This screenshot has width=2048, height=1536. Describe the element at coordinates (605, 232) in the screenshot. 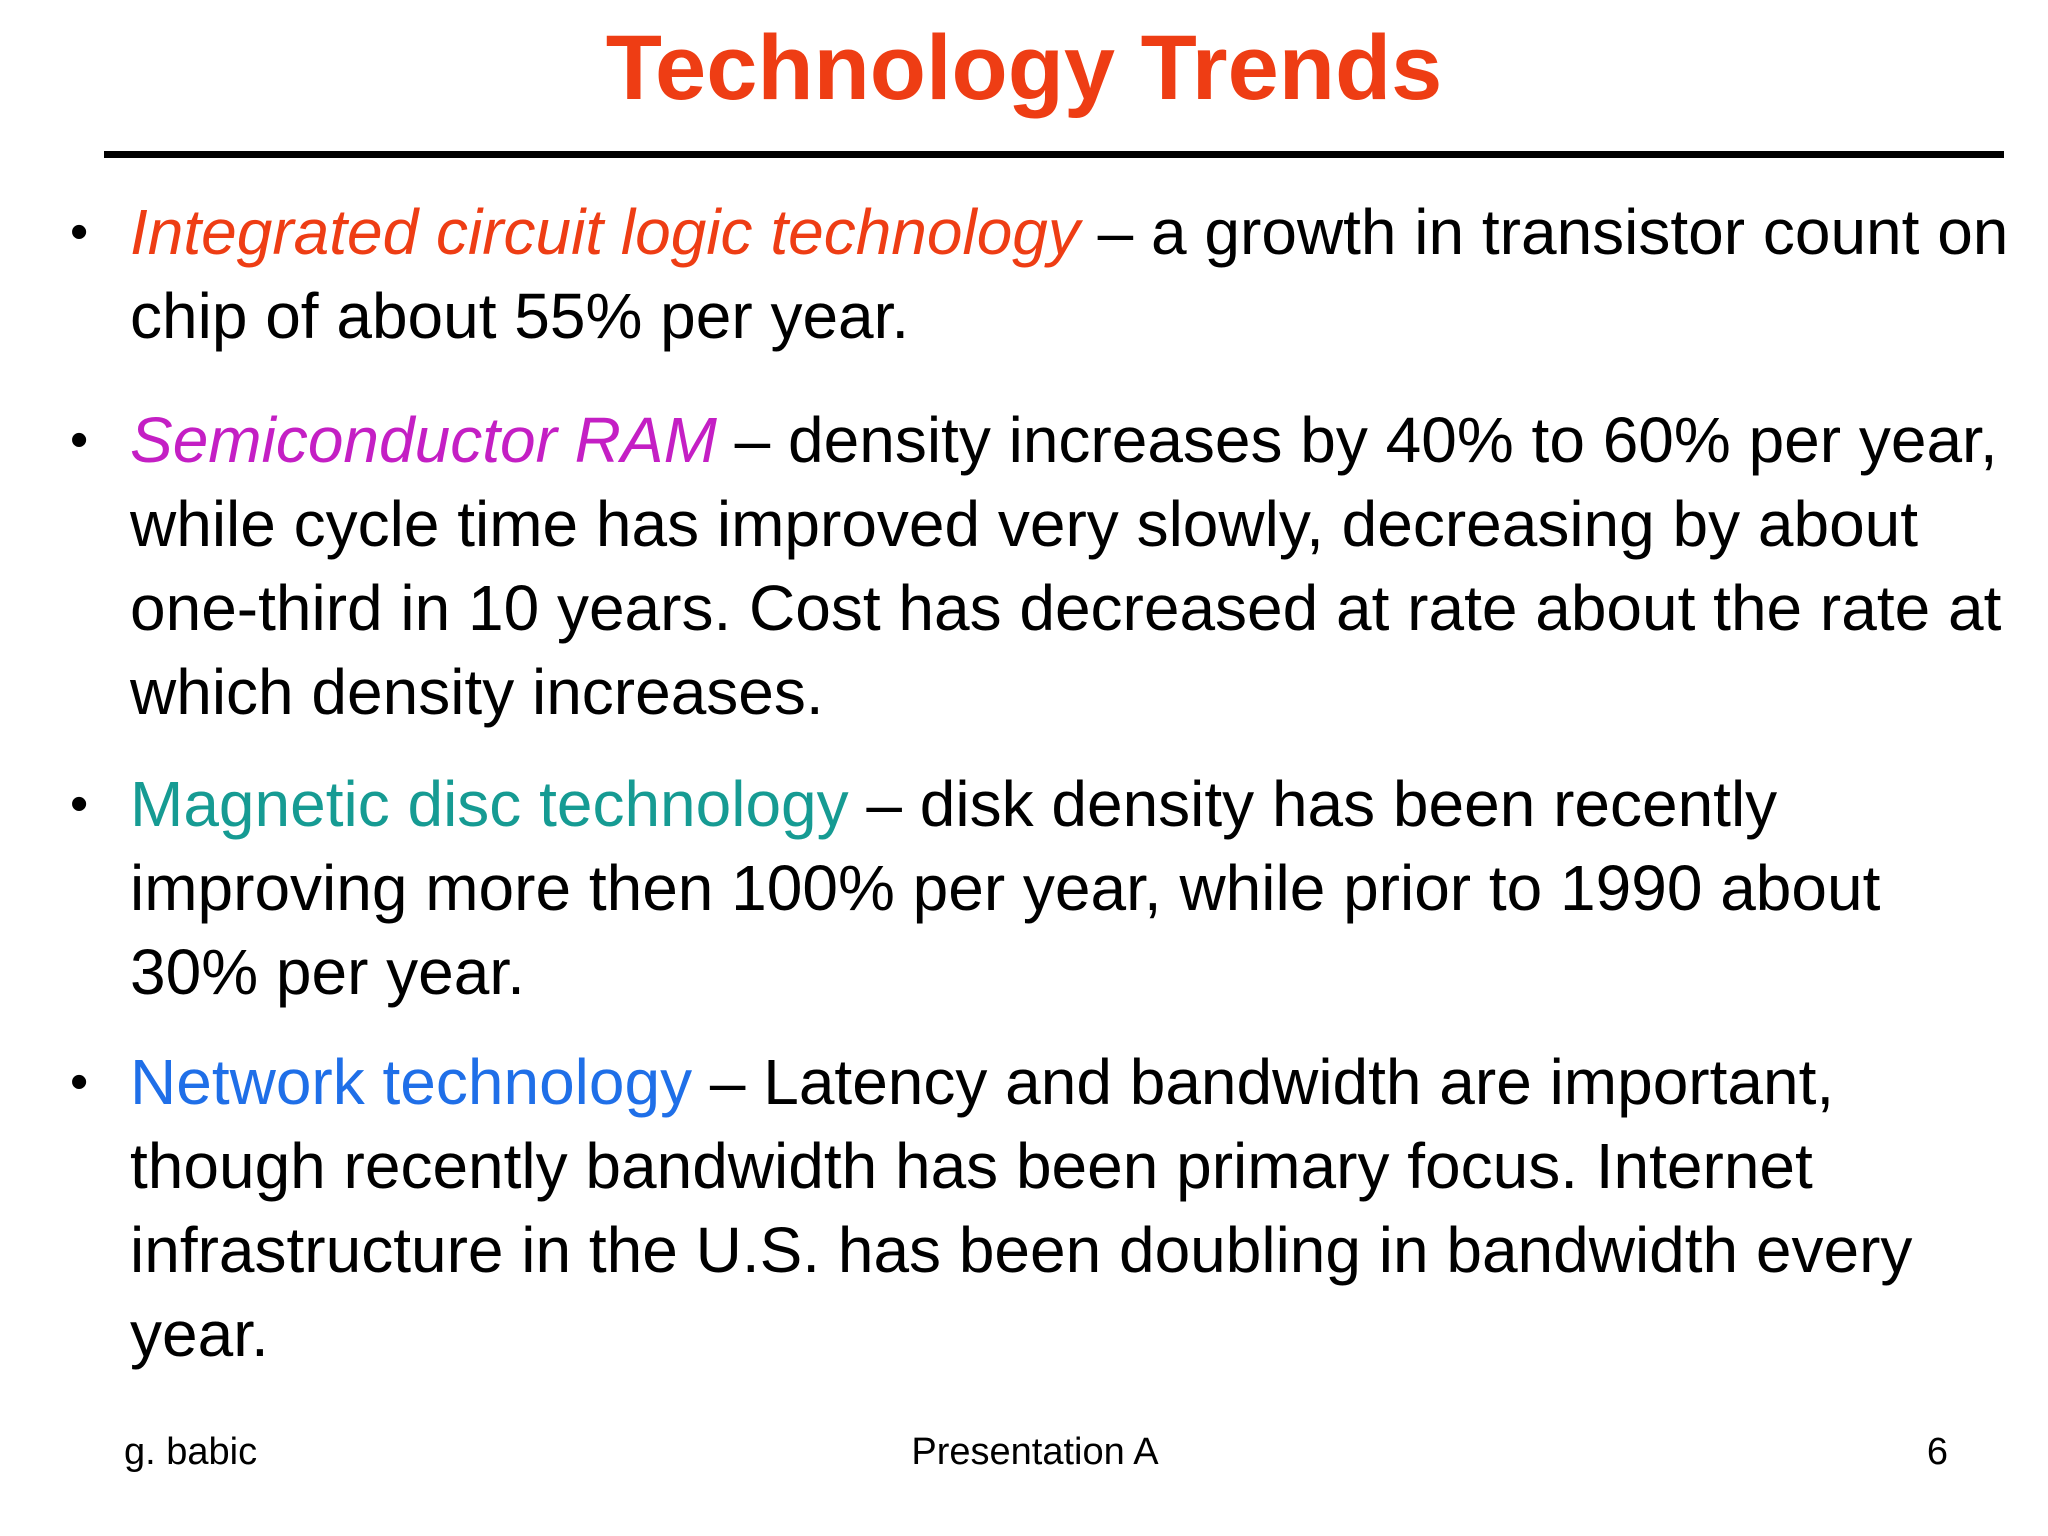

I see `bullet-lead: Integrated circuit logic technology` at that location.